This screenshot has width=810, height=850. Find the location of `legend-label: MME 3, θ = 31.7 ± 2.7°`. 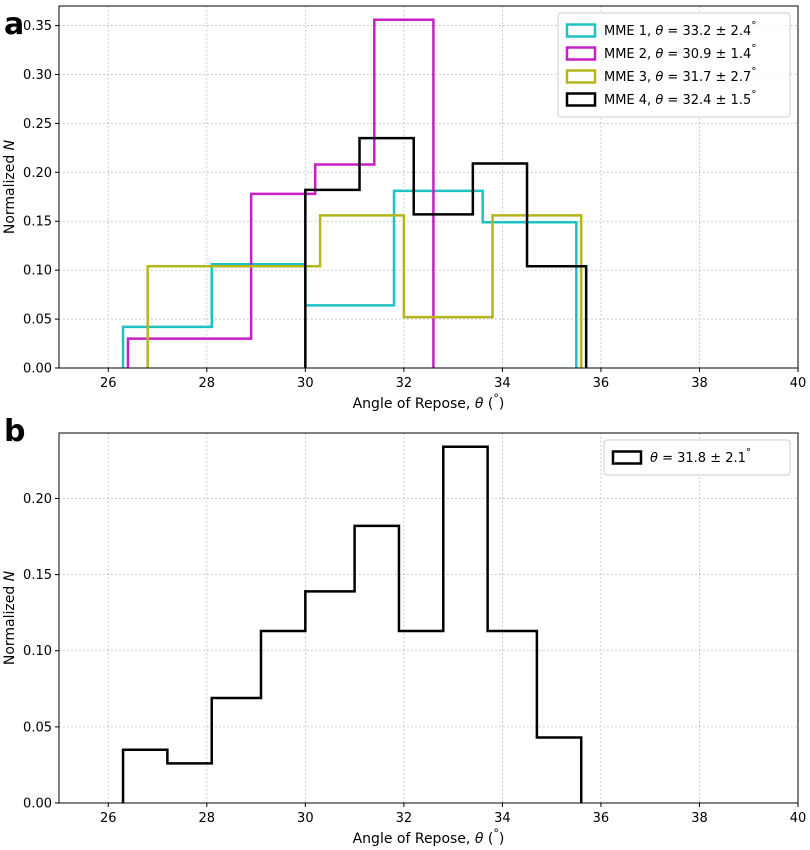

legend-label: MME 3, θ = 31.7 ± 2.7° is located at coordinates (680, 75).